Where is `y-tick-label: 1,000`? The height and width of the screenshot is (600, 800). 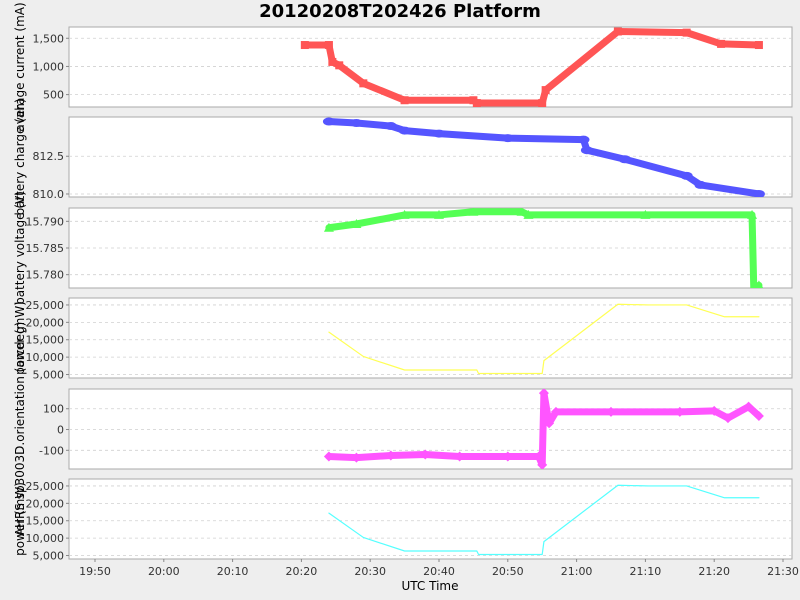 y-tick-label: 1,000 is located at coordinates (49, 66).